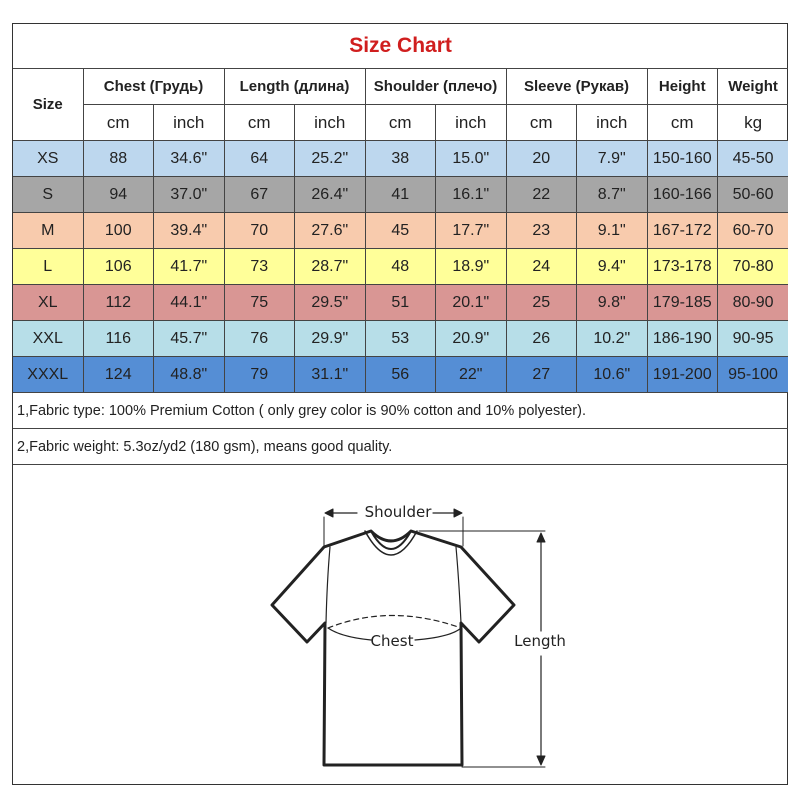 The width and height of the screenshot is (800, 800). What do you see at coordinates (682, 338) in the screenshot?
I see `value-cell: 186-190` at bounding box center [682, 338].